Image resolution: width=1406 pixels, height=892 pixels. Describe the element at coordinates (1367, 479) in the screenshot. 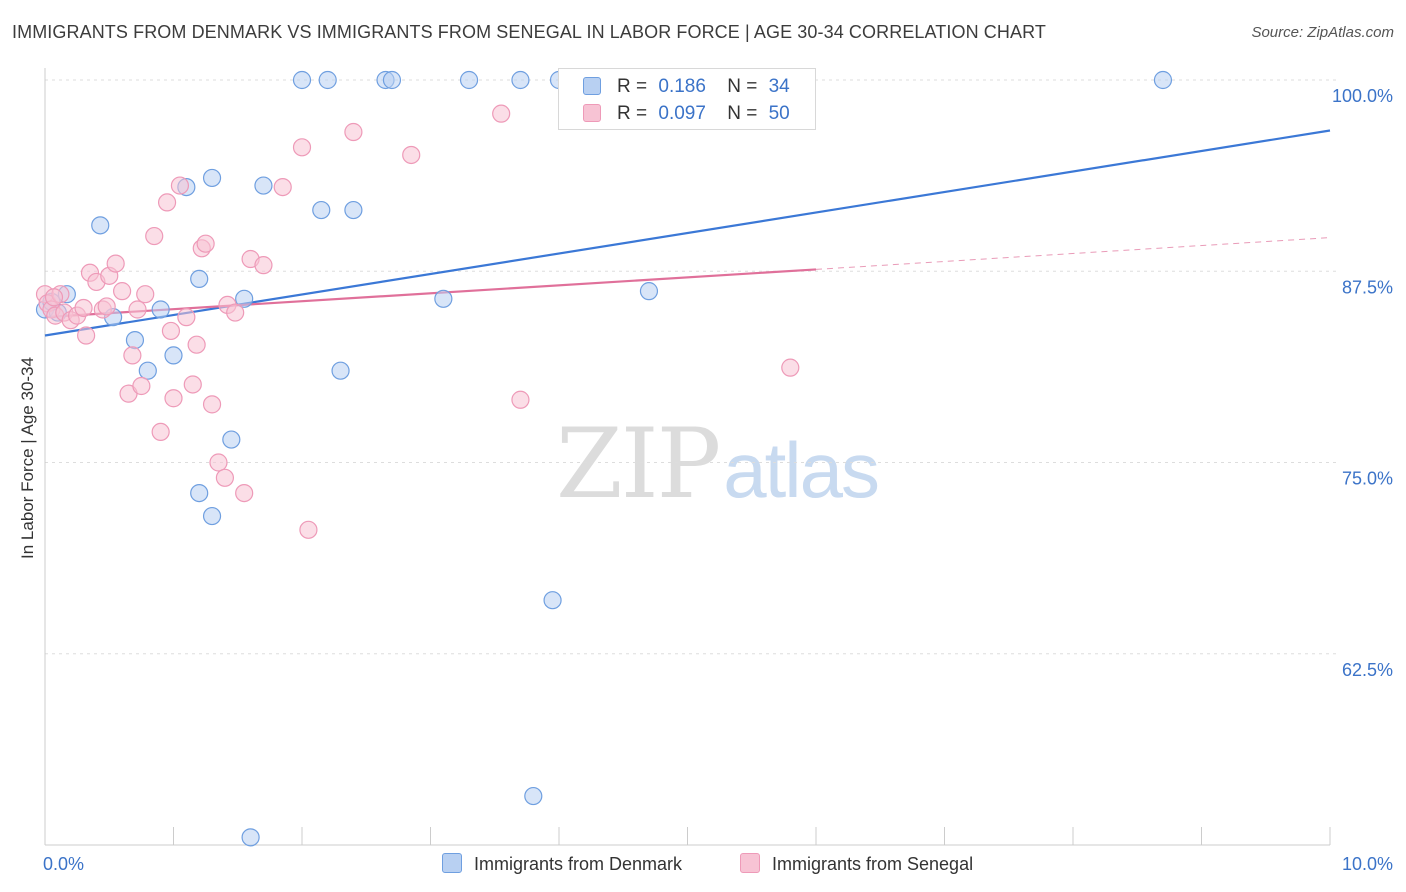

I see `y-tick-label: 75.0%` at that location.